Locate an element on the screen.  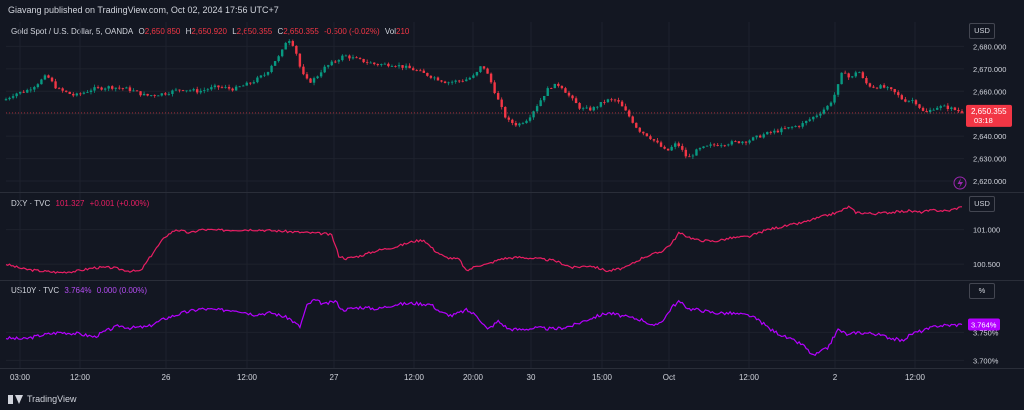
dxy-symbol: DXY · TVC is located at coordinates (31, 203).